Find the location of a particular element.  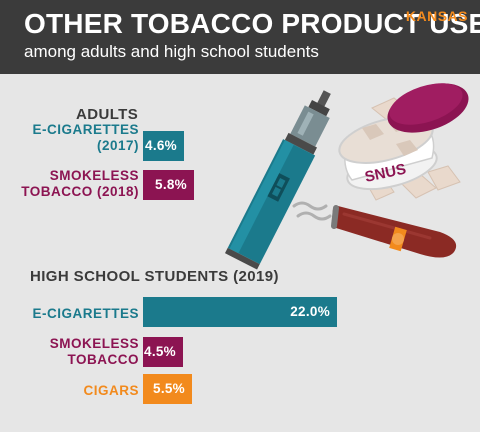

bar-adult-smokeless-tobacco: 5.8% is located at coordinates (168, 185).